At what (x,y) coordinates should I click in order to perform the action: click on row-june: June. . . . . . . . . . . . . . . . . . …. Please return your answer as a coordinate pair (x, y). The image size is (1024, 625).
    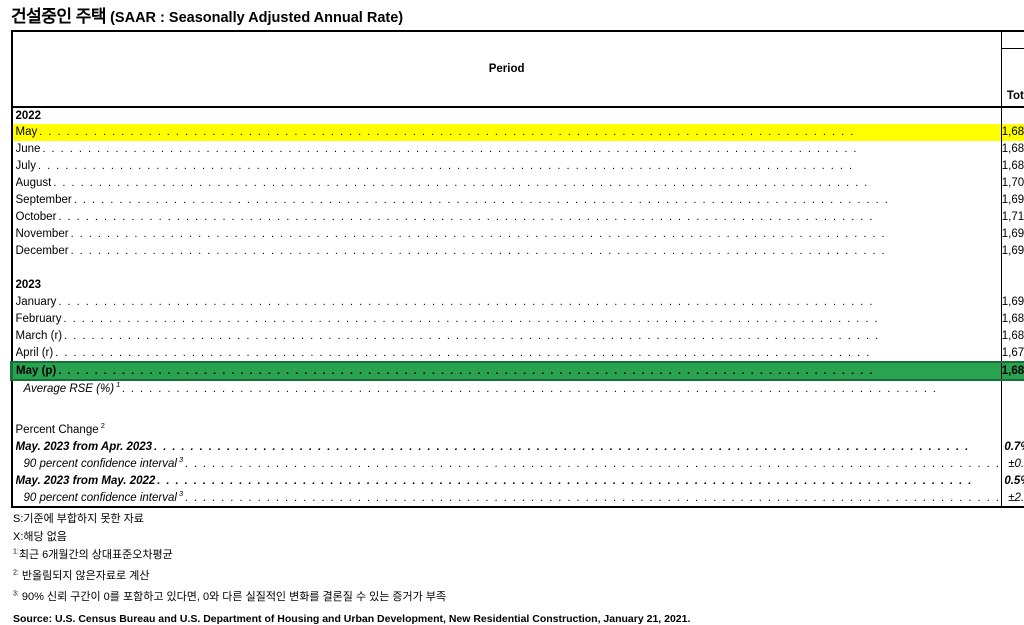
    Looking at the image, I should click on (518, 149).